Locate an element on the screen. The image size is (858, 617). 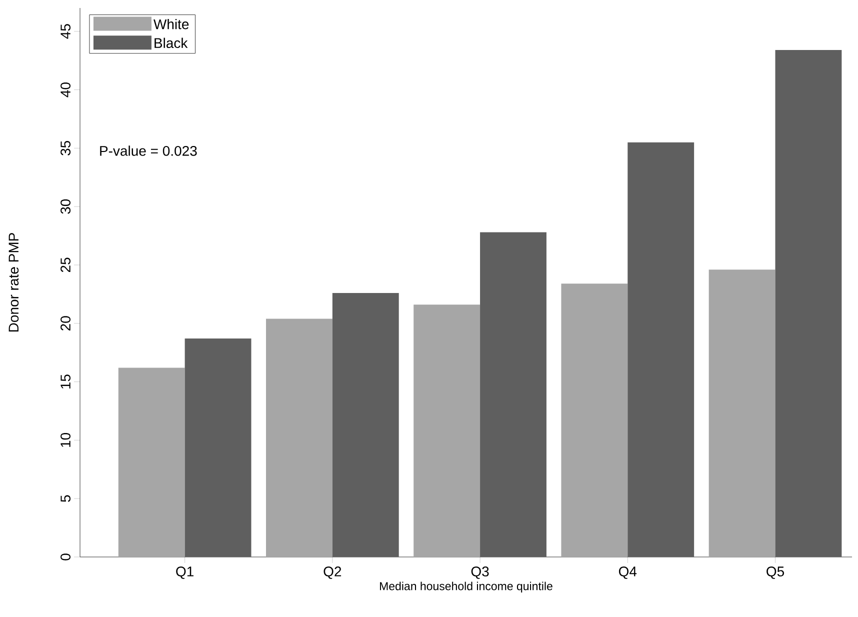
x-tick-label: Q1 is located at coordinates (185, 572).